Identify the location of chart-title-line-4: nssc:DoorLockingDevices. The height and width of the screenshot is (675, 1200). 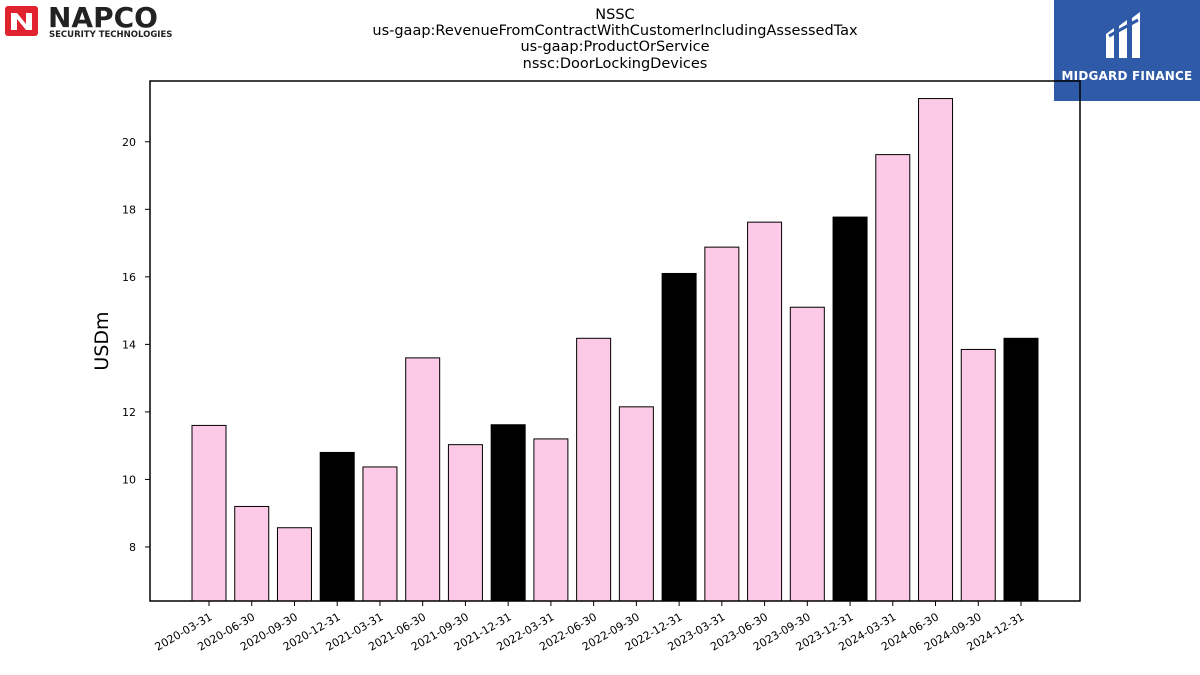
(615, 64).